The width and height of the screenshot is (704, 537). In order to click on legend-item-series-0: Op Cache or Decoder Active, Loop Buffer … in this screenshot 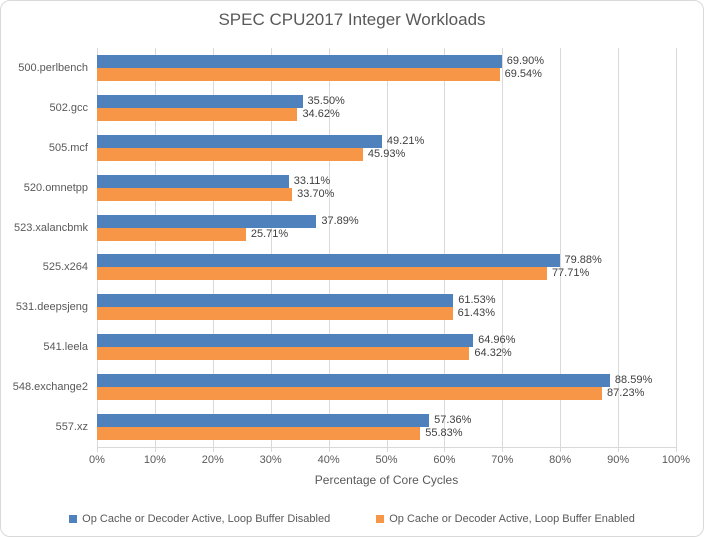, I will do `click(199, 519)`.